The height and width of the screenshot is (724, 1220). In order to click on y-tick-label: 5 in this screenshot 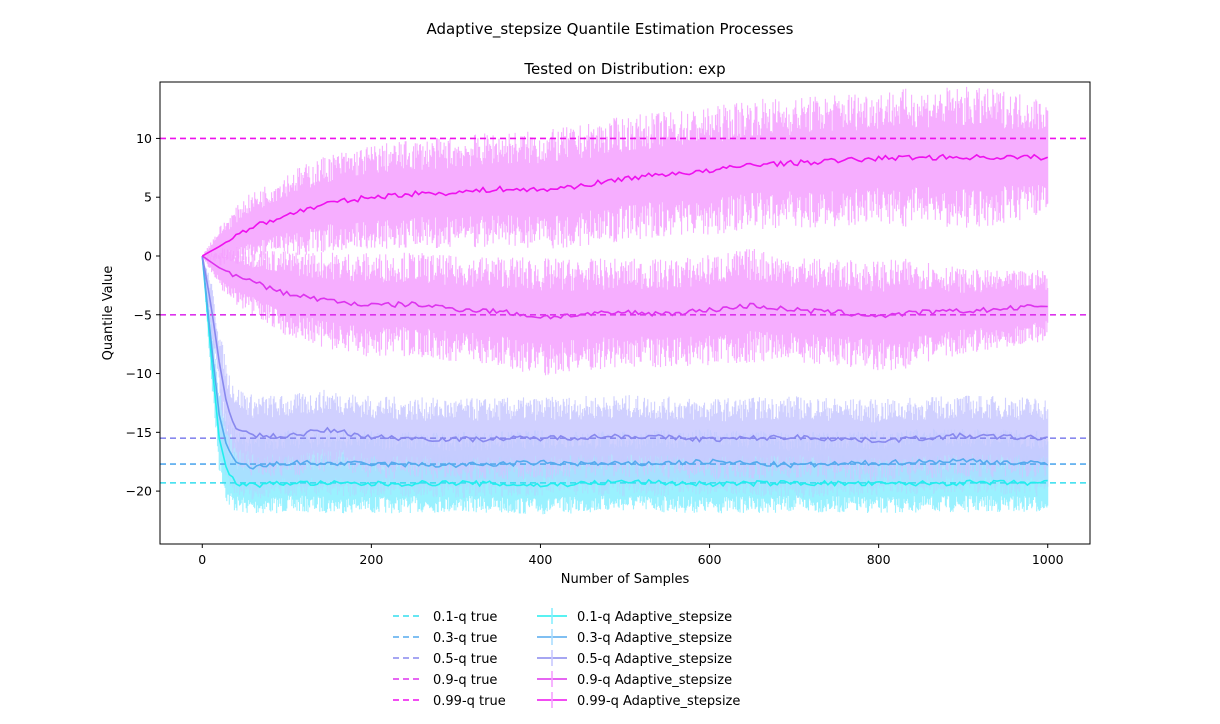, I will do `click(148, 197)`.